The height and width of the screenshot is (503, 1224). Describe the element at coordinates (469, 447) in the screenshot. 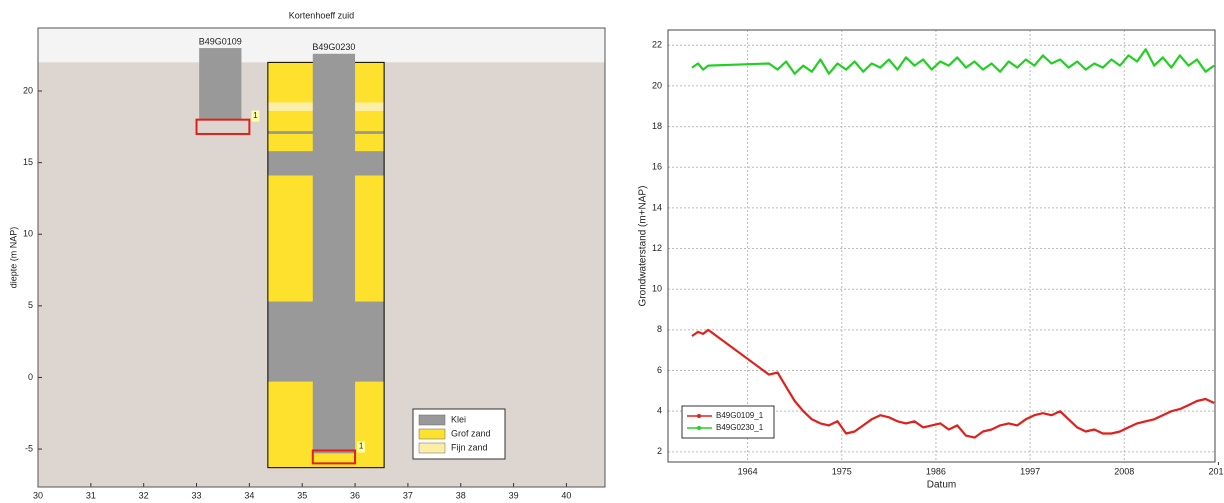

I see `legend-label: Fijn zand` at that location.